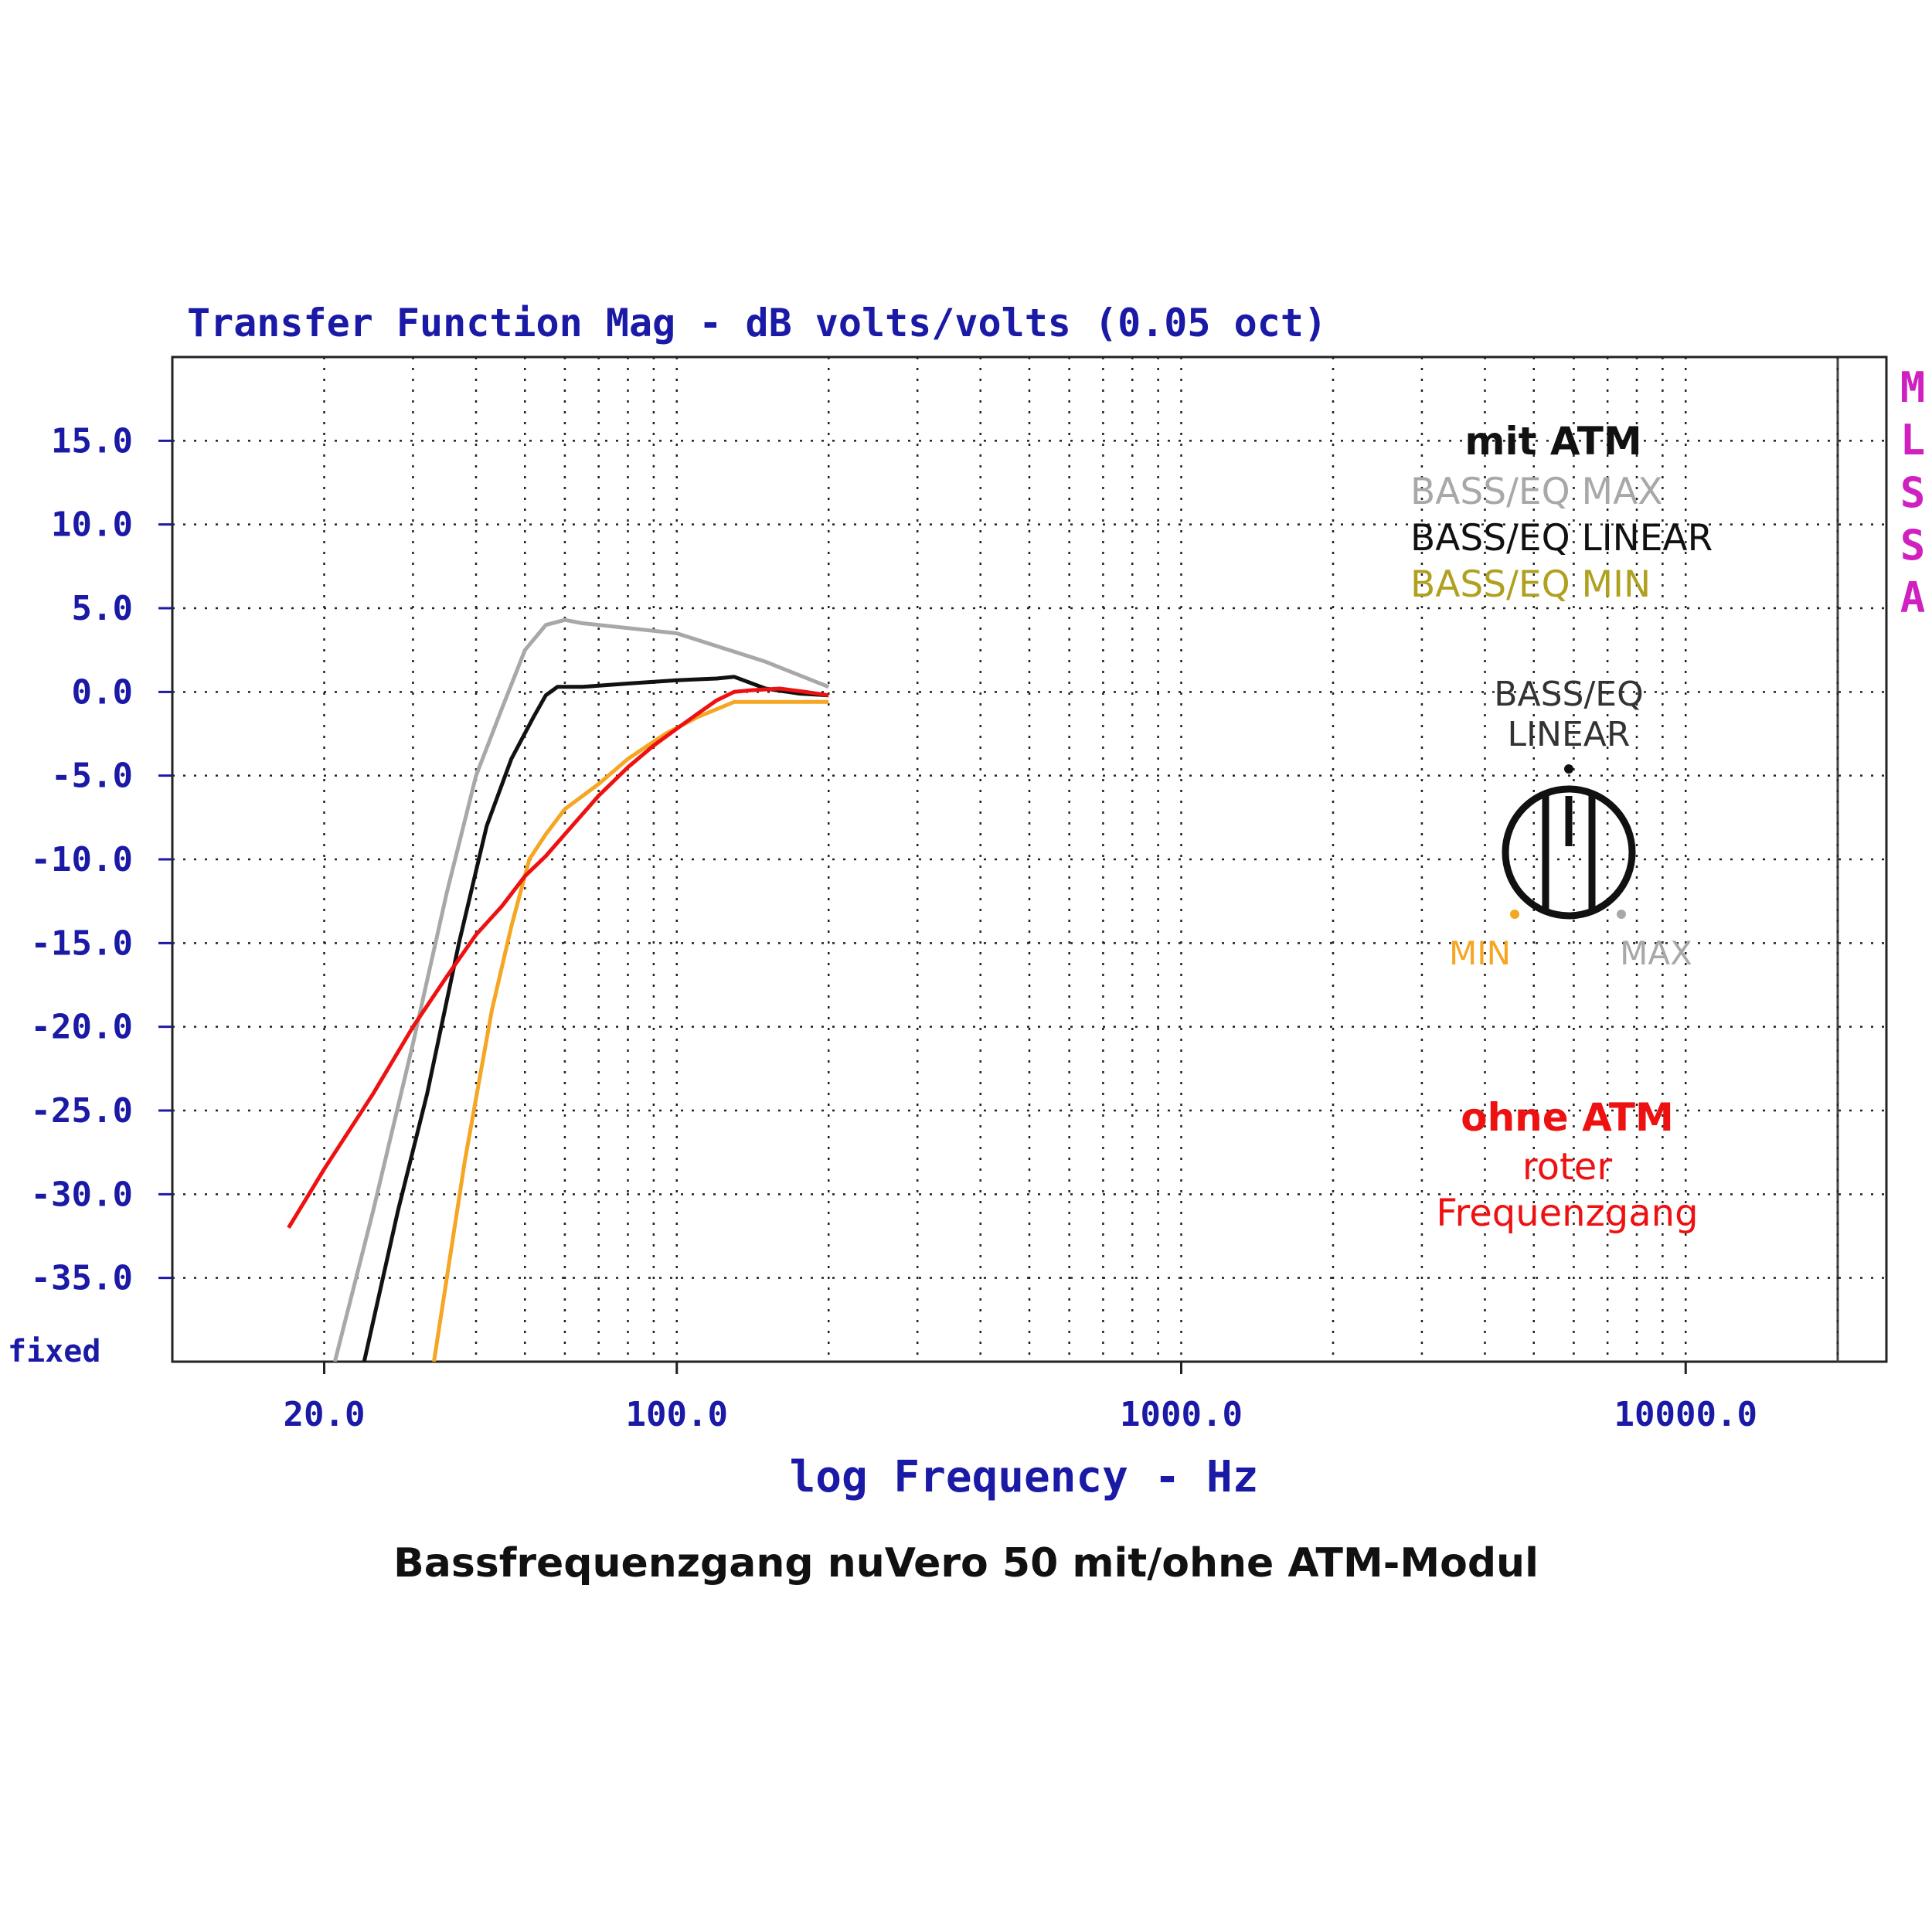  What do you see at coordinates (92, 441) in the screenshot?
I see `y-tick-label: 15.0` at bounding box center [92, 441].